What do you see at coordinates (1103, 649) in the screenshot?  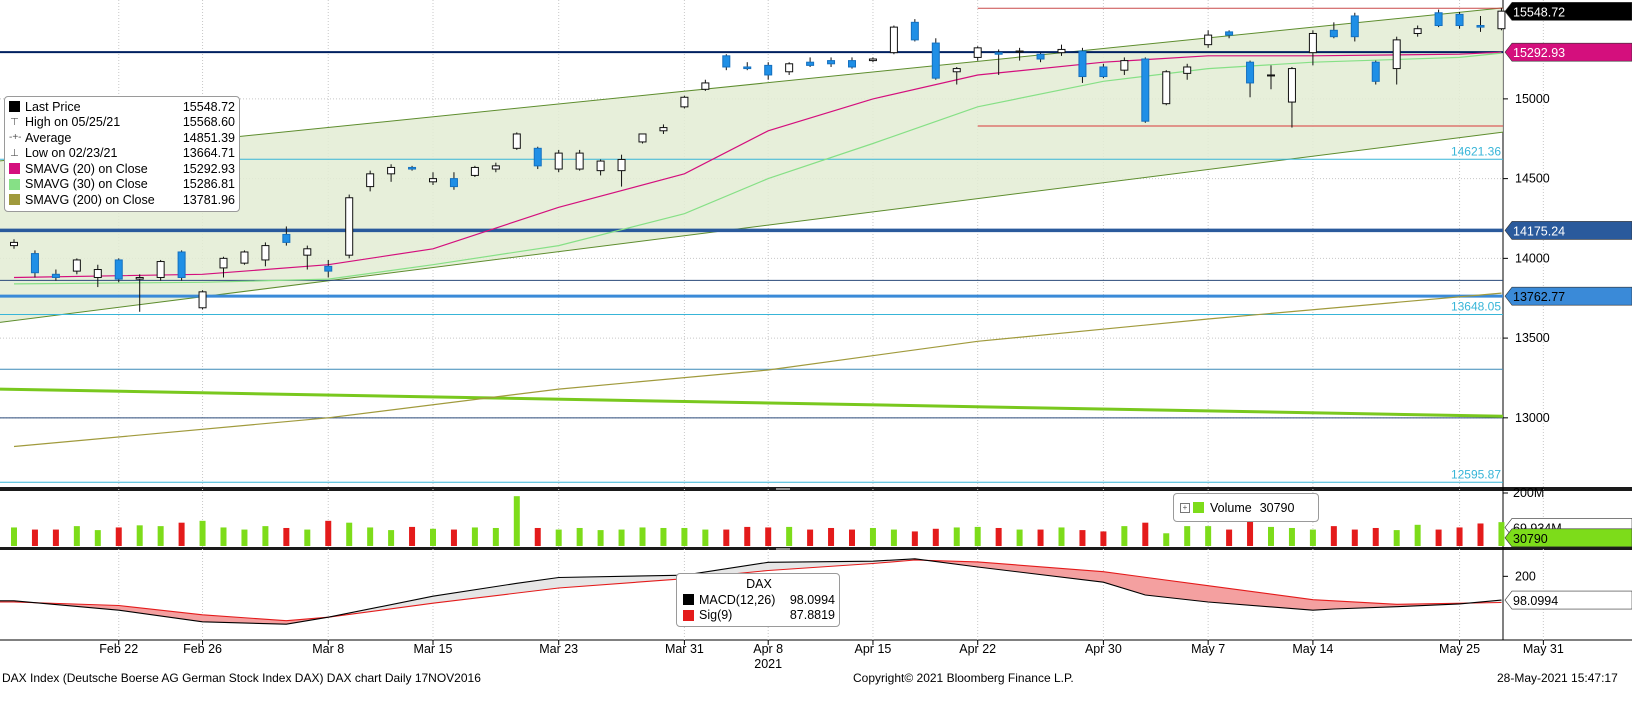 I see `x-tick-label: Apr 30` at bounding box center [1103, 649].